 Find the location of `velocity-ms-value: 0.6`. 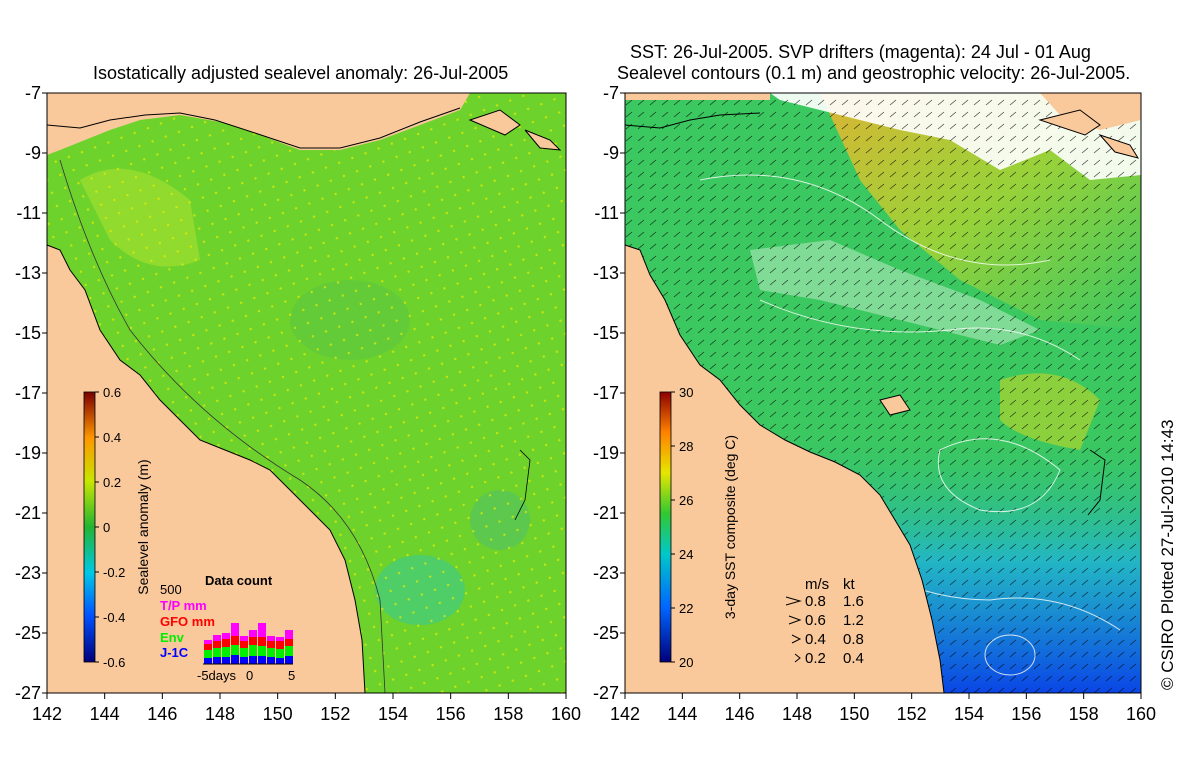

velocity-ms-value: 0.6 is located at coordinates (815, 620).